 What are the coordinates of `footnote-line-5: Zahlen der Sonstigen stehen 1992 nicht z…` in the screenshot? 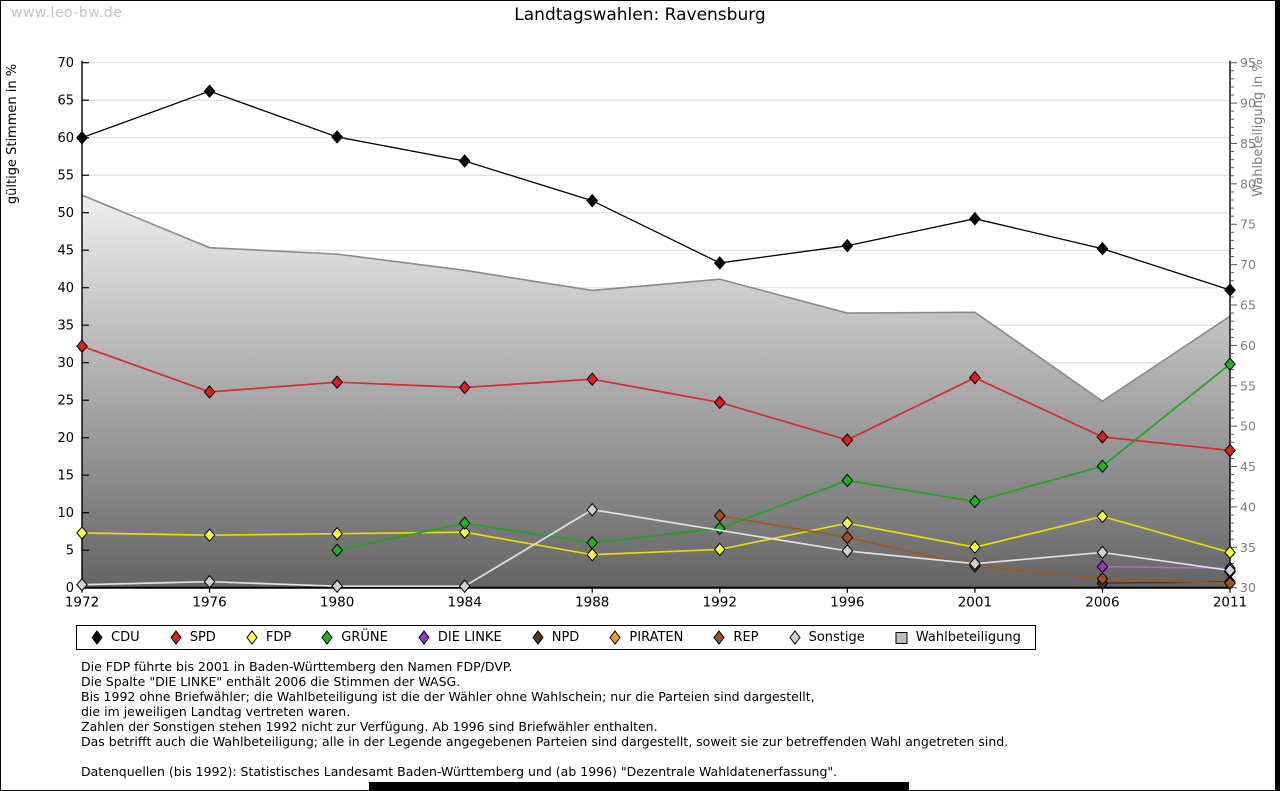 It's located at (369, 726).